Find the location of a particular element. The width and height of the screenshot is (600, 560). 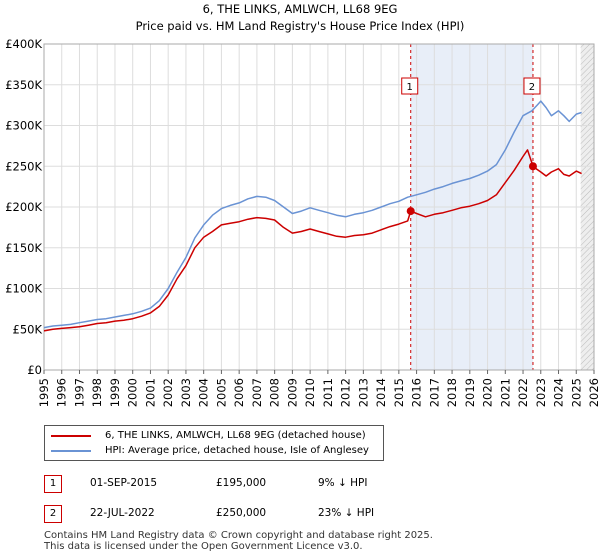

x-tick-label: 2013 is located at coordinates (363, 392).